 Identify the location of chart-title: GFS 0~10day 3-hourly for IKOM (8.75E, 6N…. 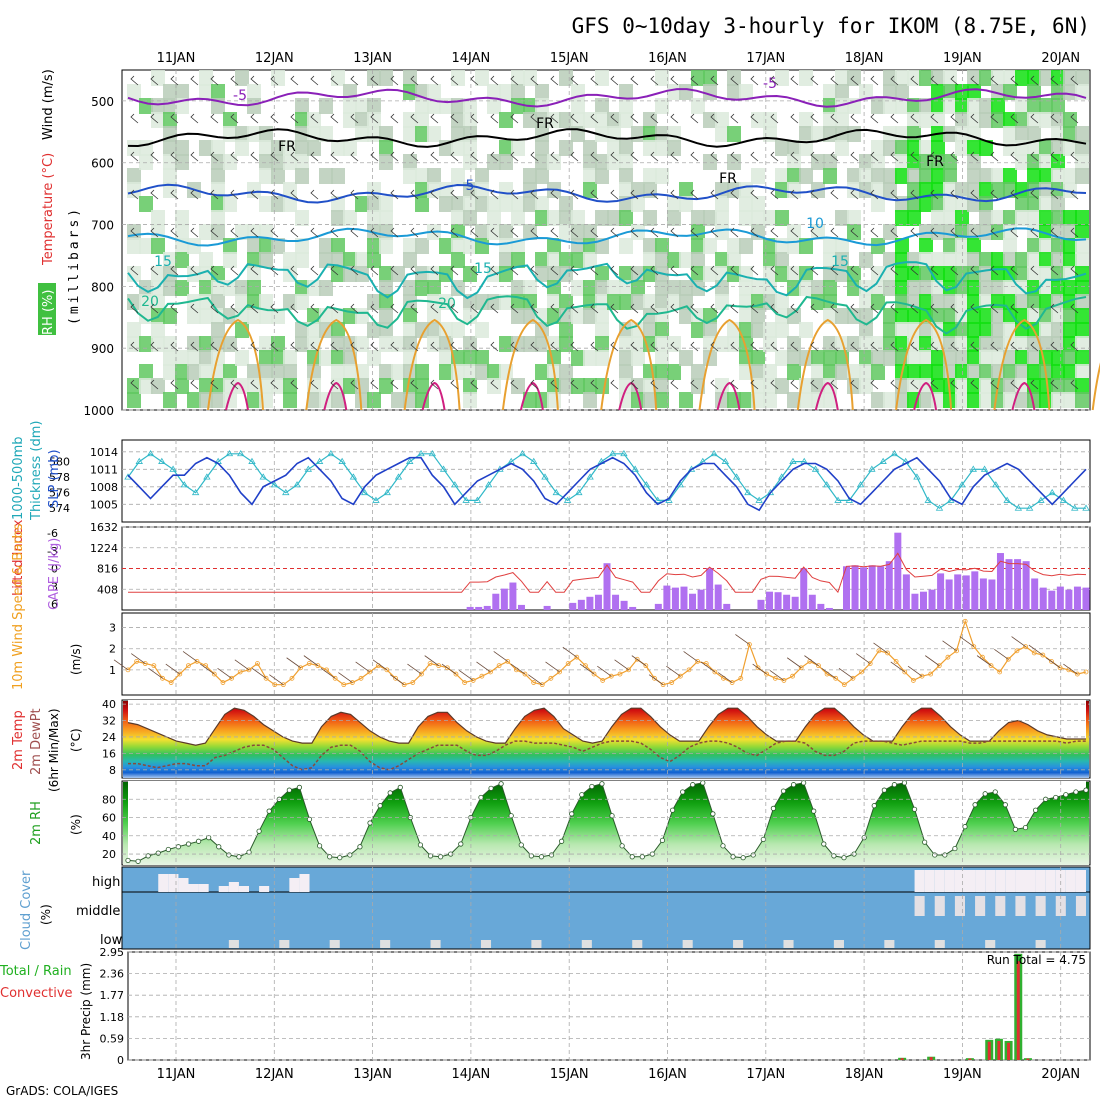
(831, 26).